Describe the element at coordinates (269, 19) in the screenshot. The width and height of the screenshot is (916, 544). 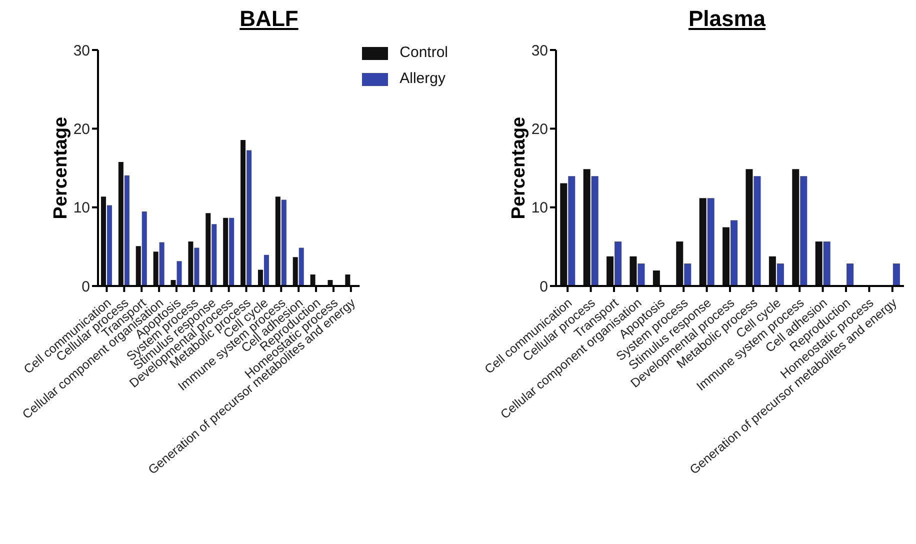
I see `chart-title: BALF` at that location.